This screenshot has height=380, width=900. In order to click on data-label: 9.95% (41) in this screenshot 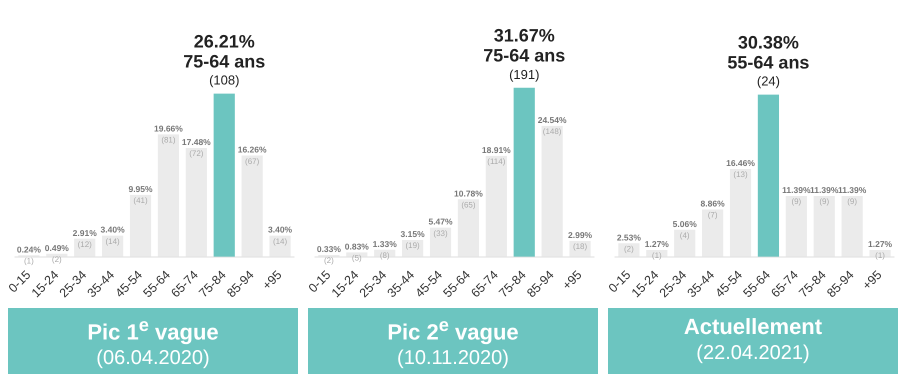, I will do `click(141, 195)`.